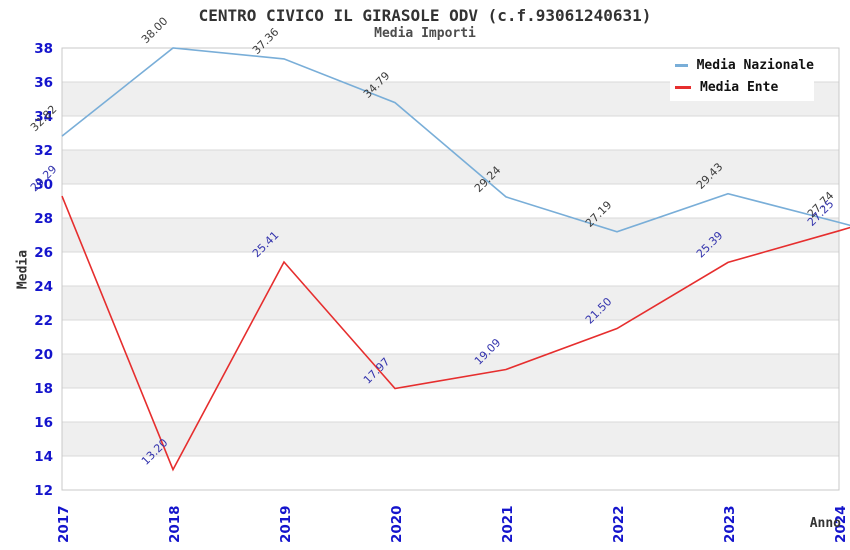 The height and width of the screenshot is (550, 850). I want to click on y-tick-label: 36, so click(43, 83).